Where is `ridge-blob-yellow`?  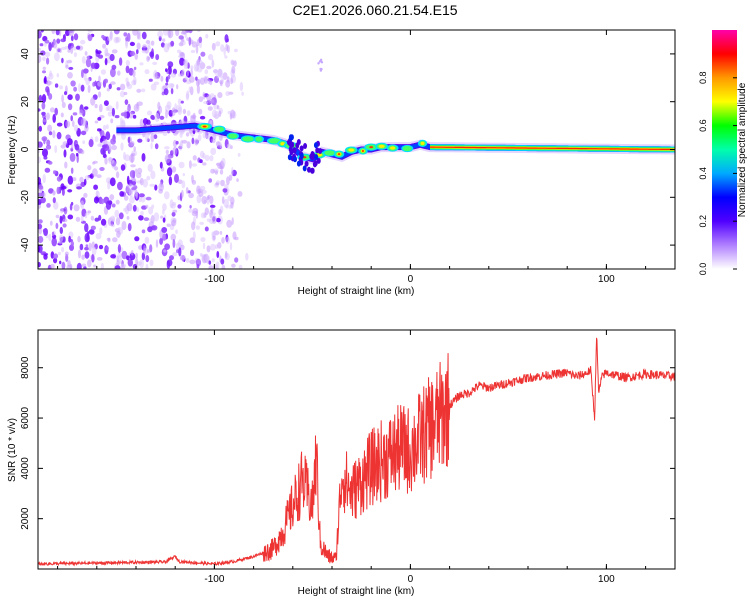
ridge-blob-yellow is located at coordinates (422, 143).